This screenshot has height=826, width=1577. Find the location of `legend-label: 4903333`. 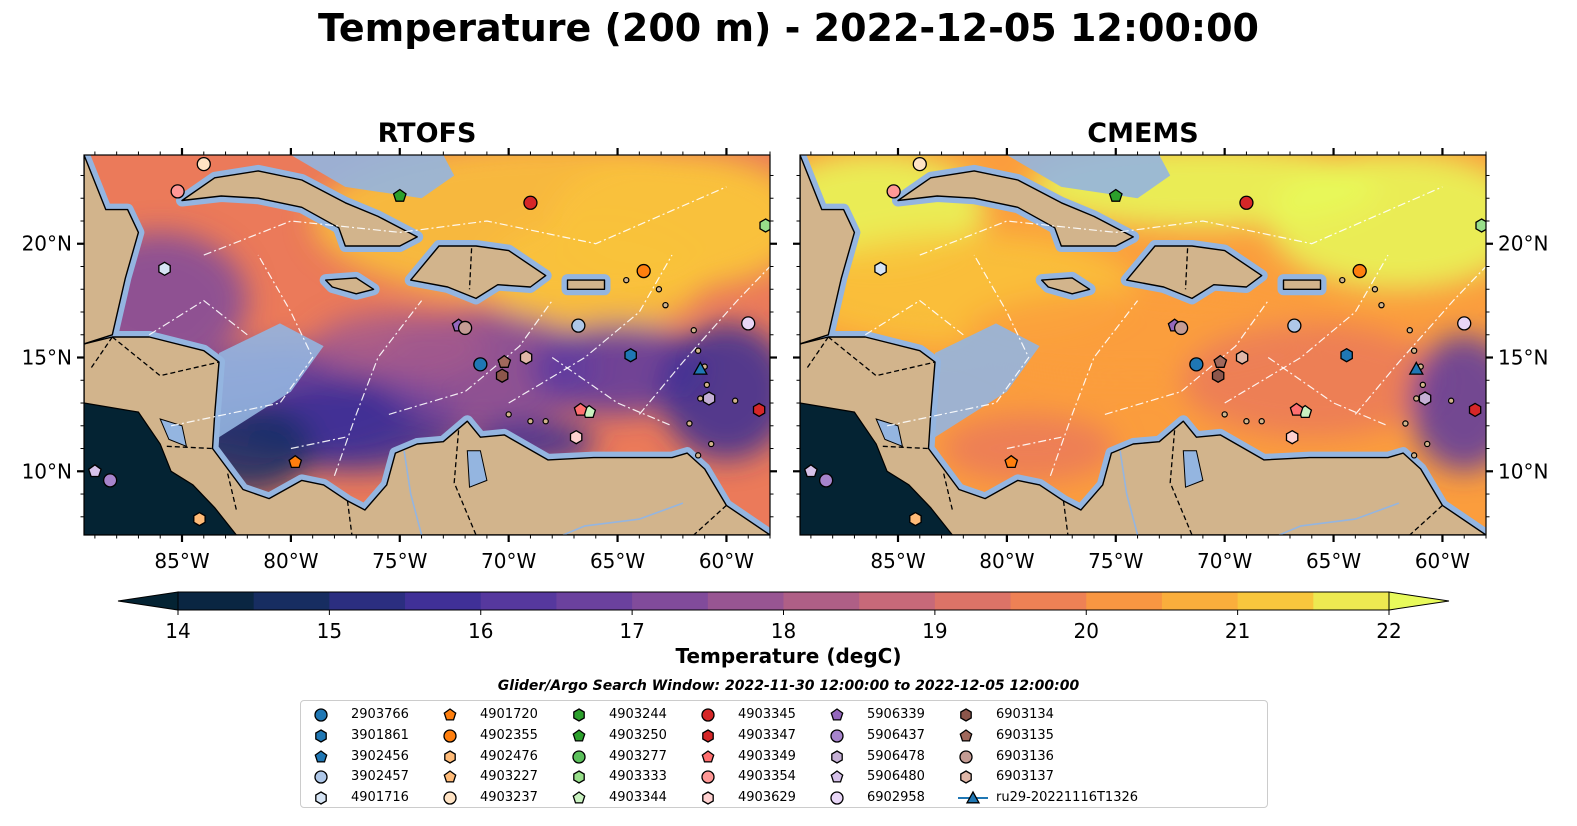

legend-label: 4903333 is located at coordinates (638, 777).